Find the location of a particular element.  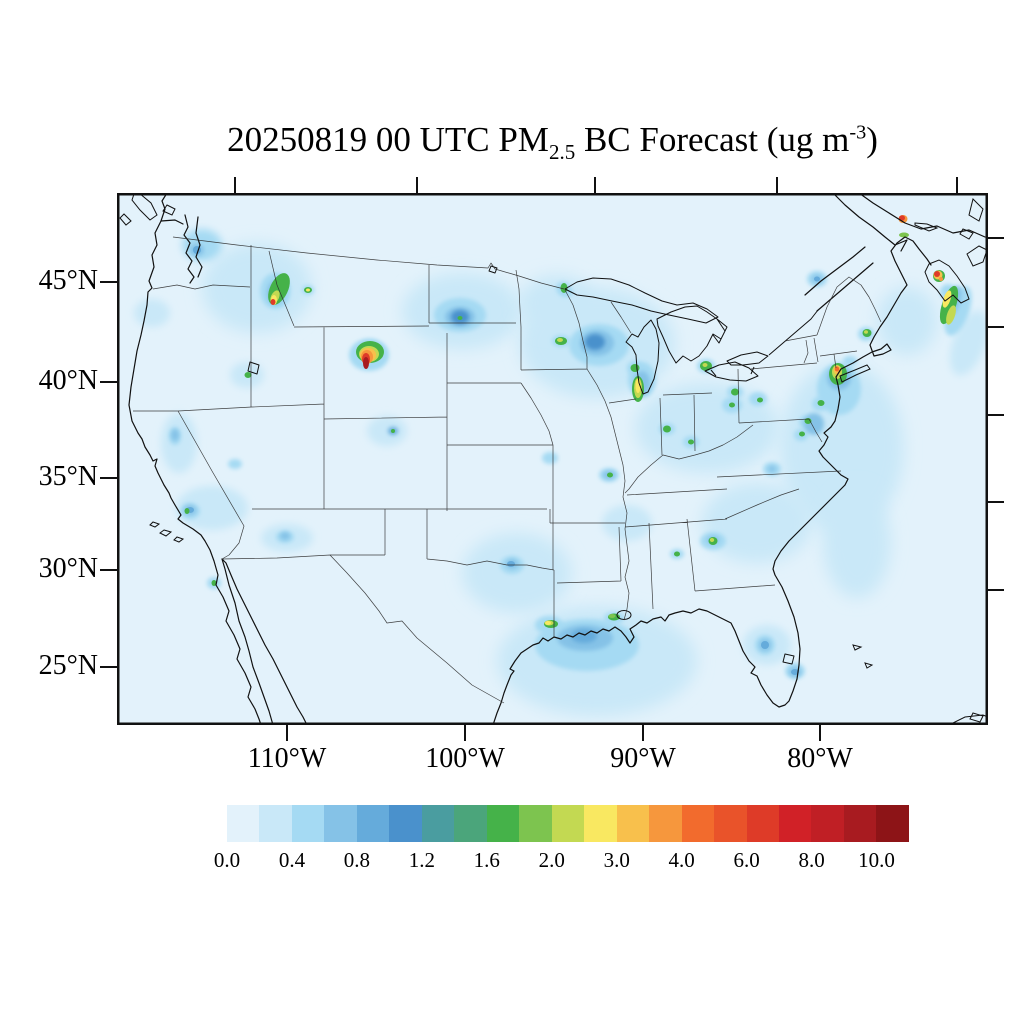

mexico-border is located at coordinates (363, 629).